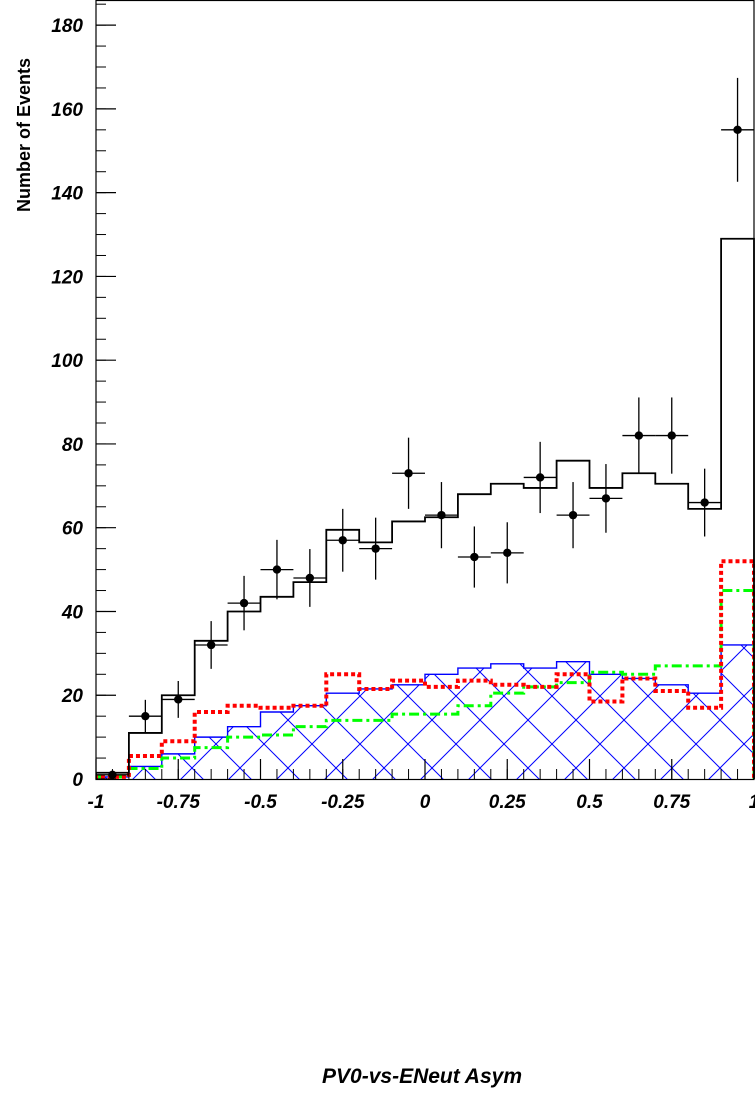  What do you see at coordinates (425, 802) in the screenshot?
I see `x-tick-label: 0` at bounding box center [425, 802].